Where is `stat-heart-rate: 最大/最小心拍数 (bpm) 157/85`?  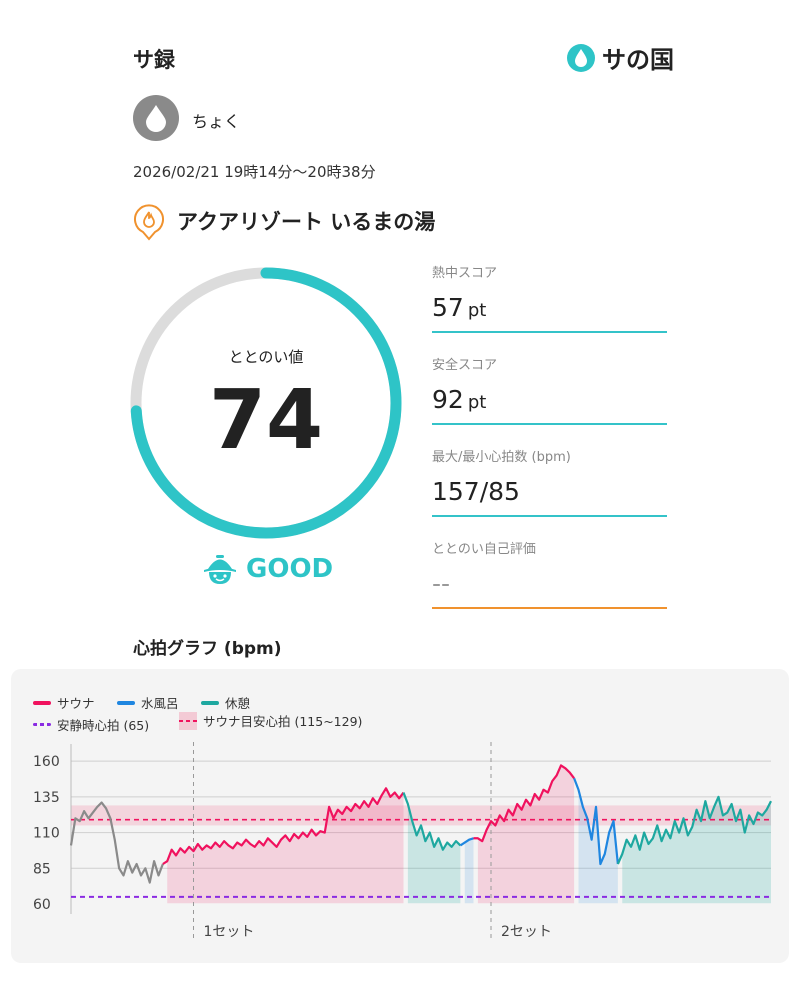
stat-heart-rate: 最大/最小心拍数 (bpm) 157/85 is located at coordinates (549, 481).